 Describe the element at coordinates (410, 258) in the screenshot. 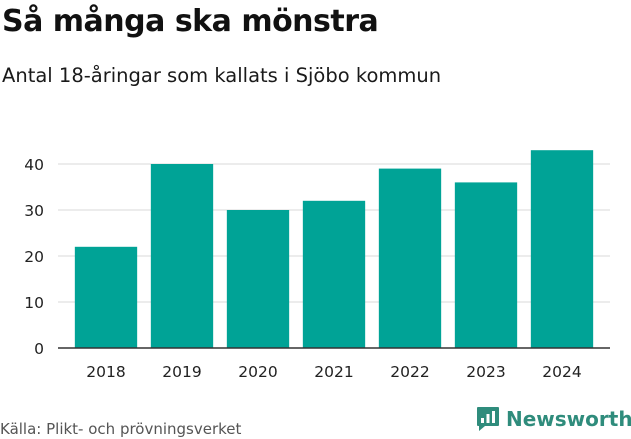

I see `bar-2022` at that location.